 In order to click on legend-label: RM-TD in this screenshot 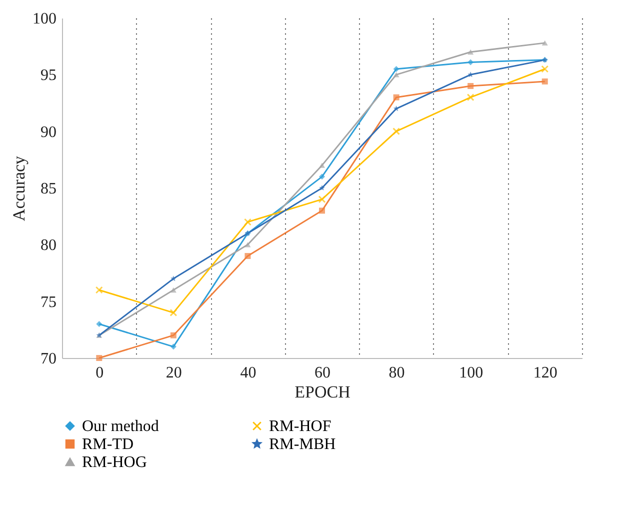, I will do `click(108, 444)`.